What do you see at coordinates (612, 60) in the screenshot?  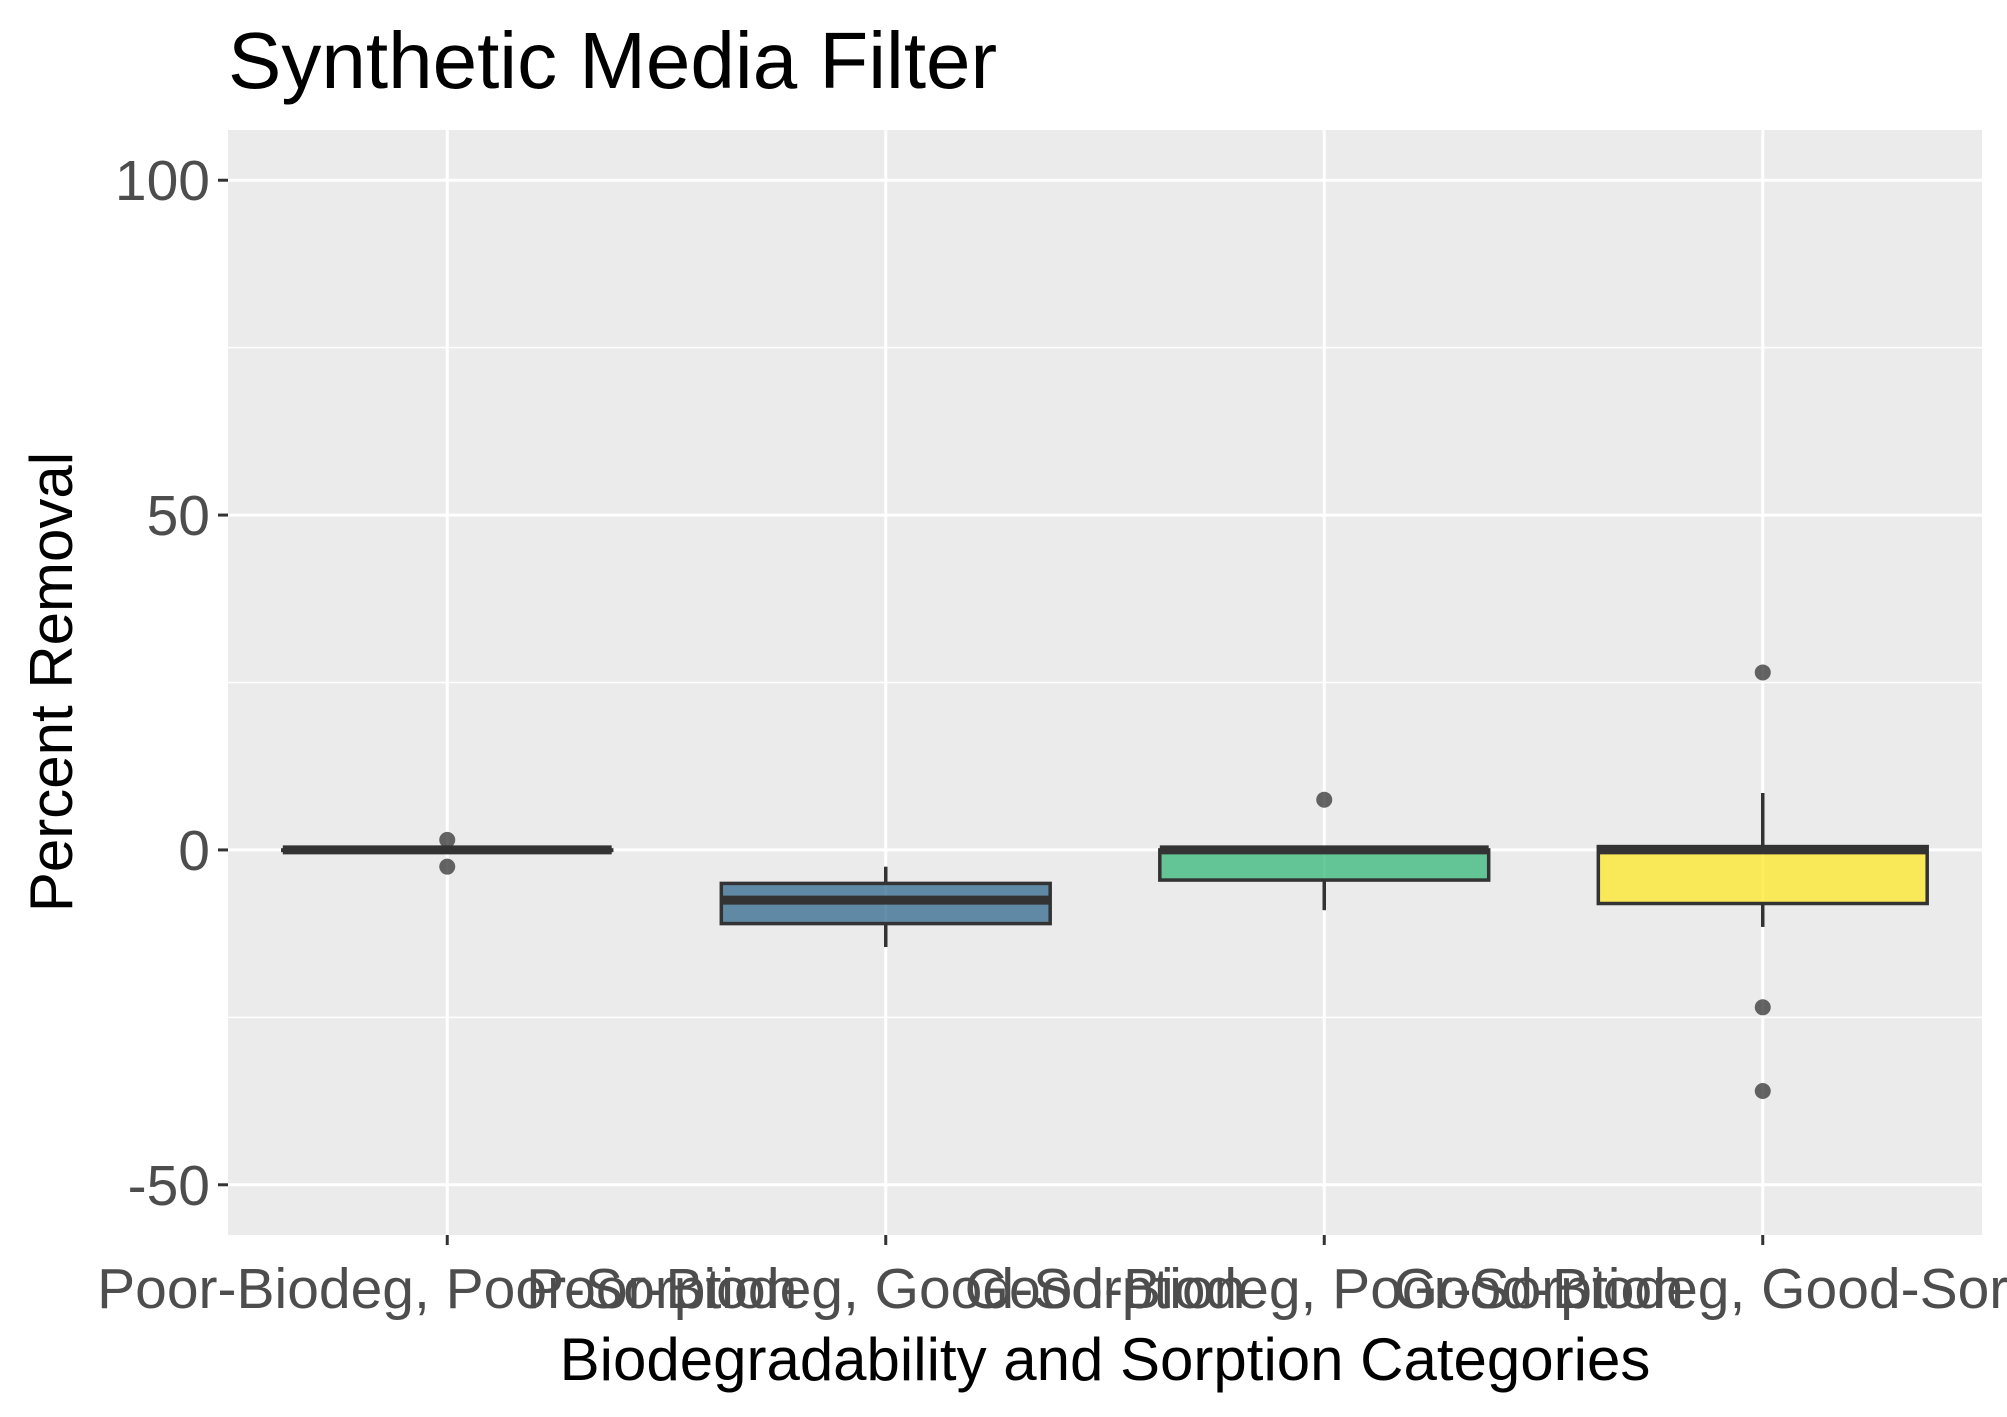 I see `chart-title: Synthetic Media Filter` at bounding box center [612, 60].